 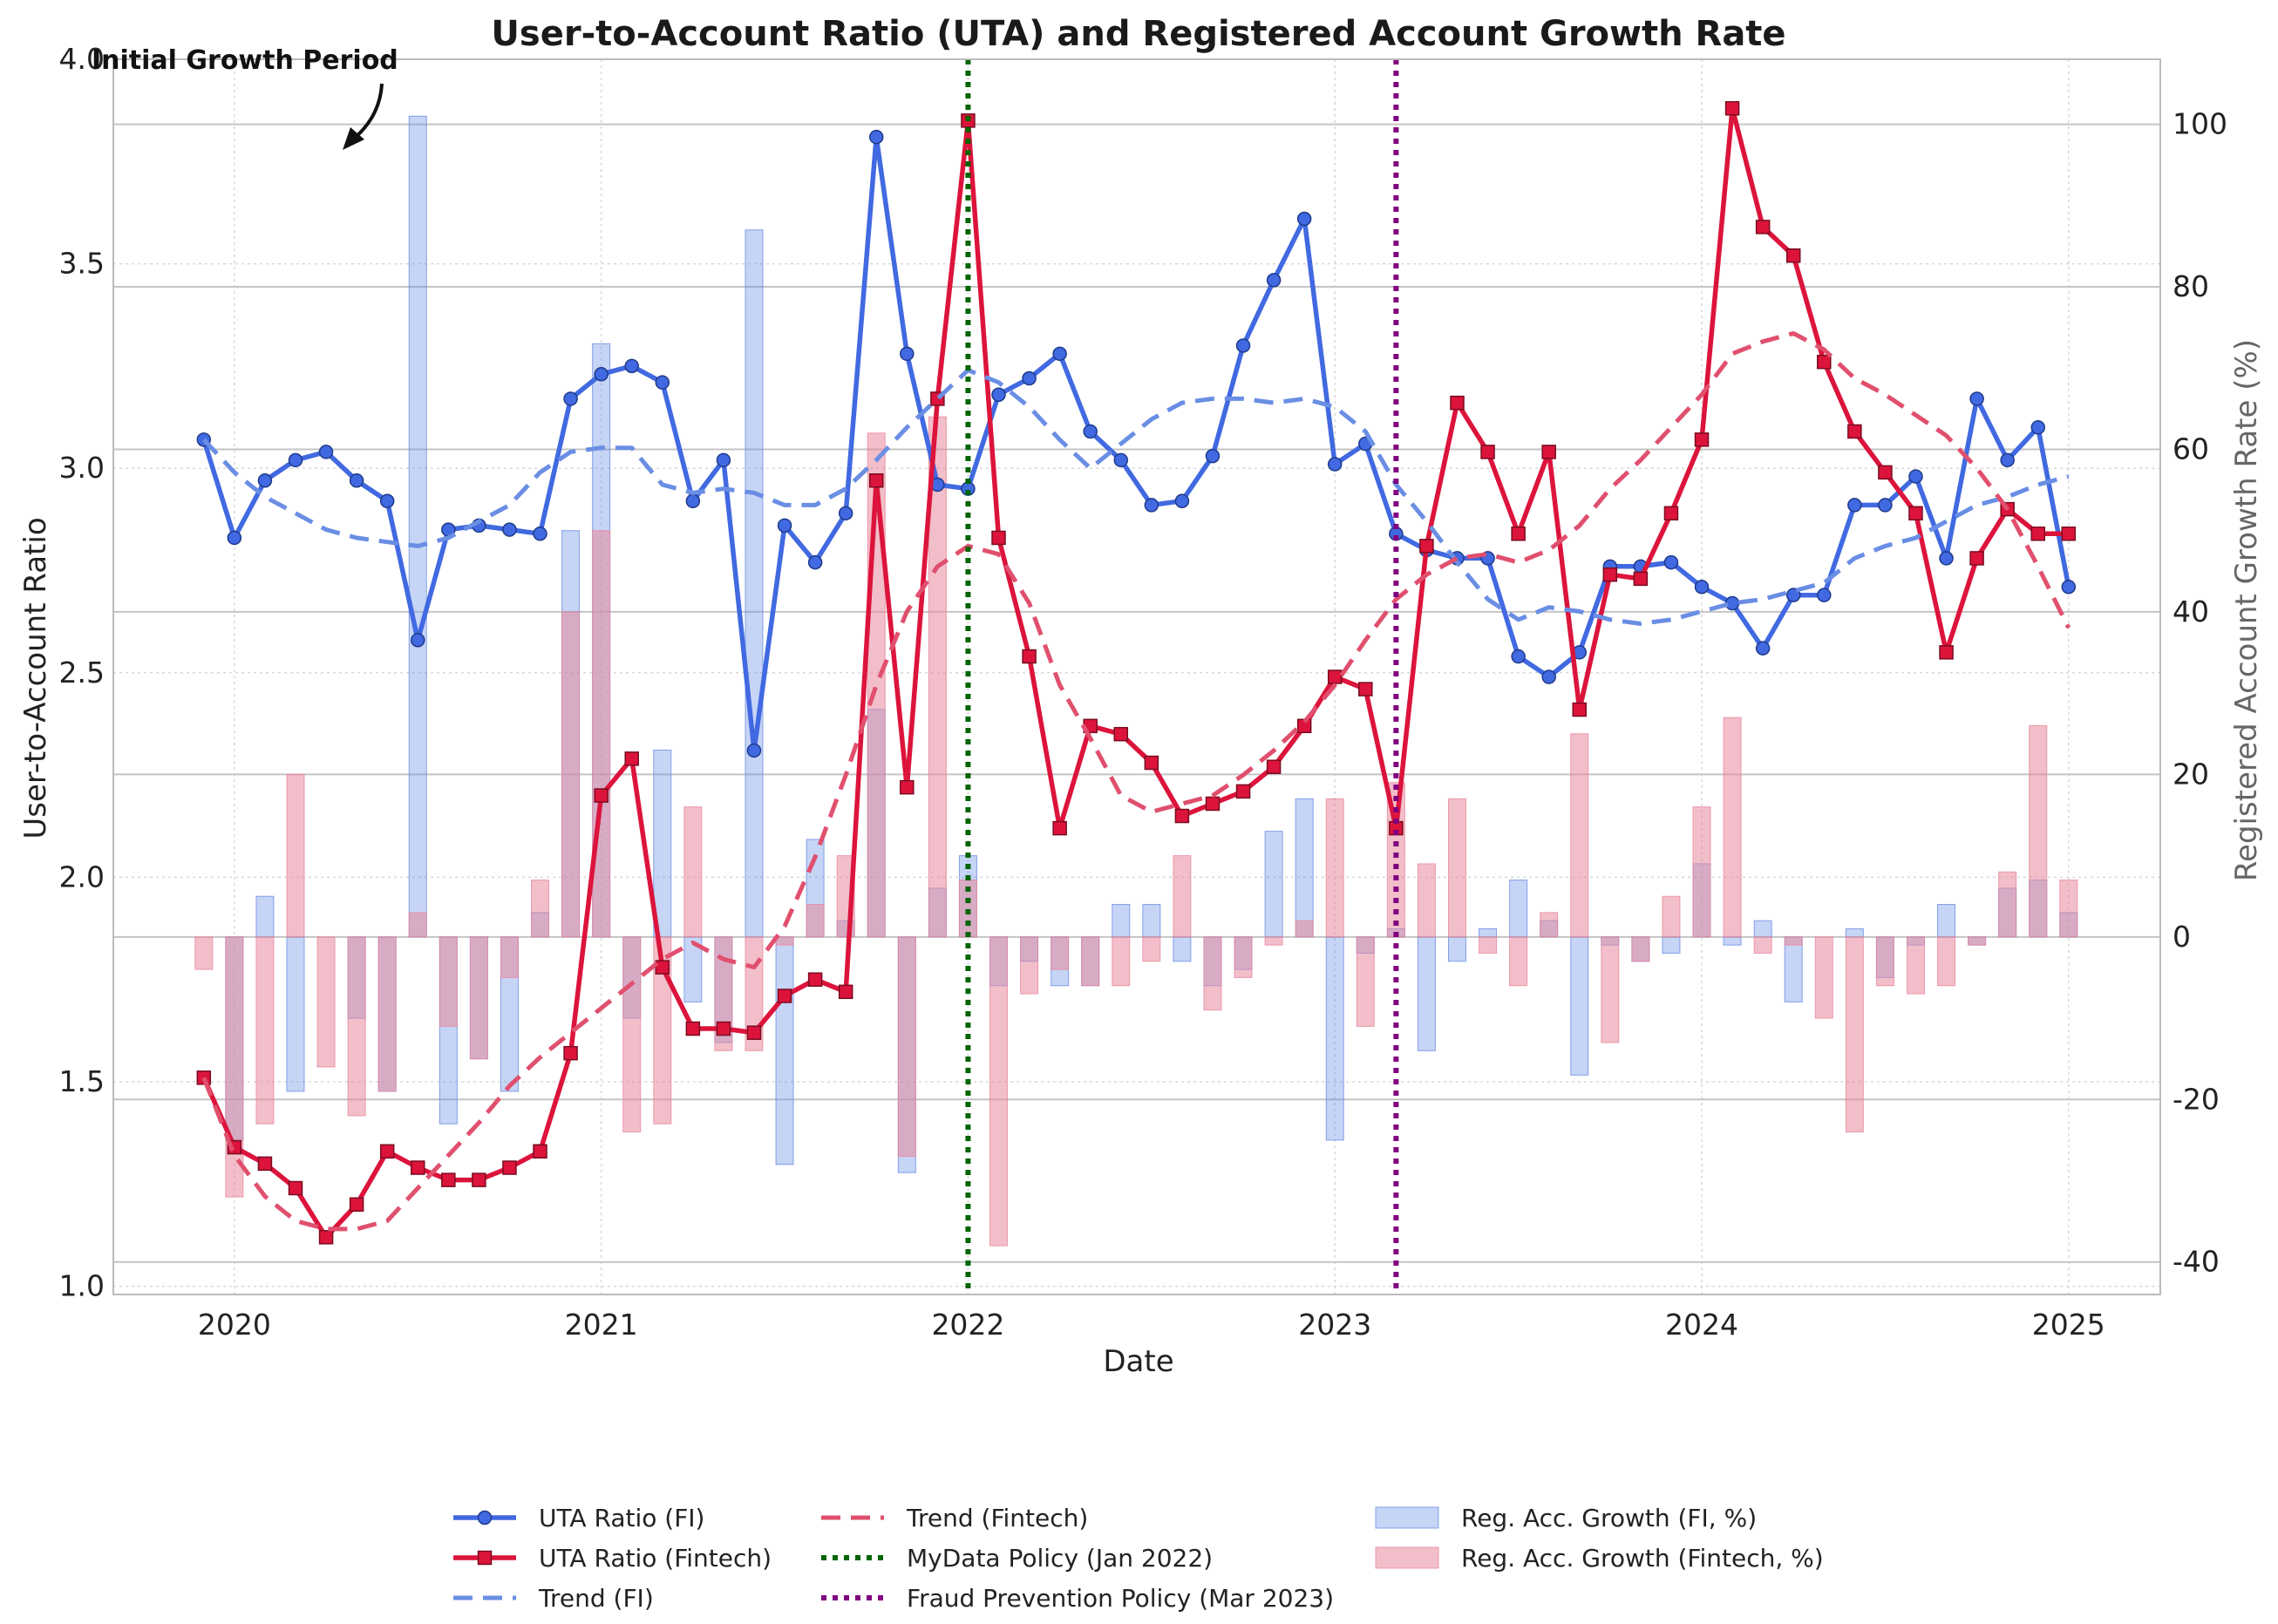 I want to click on y2-tick-label: 80, so click(x=2191, y=286).